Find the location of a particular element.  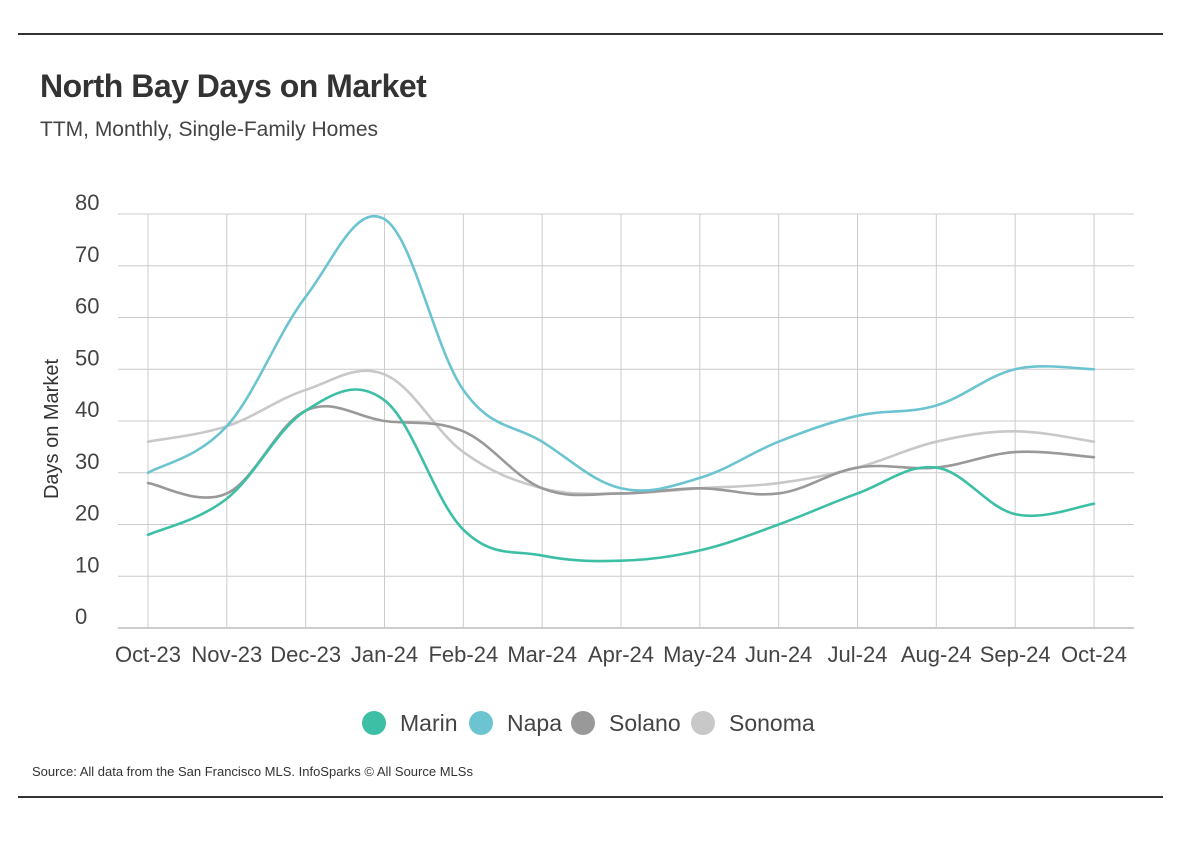

legend-marker-sonoma is located at coordinates (703, 723).